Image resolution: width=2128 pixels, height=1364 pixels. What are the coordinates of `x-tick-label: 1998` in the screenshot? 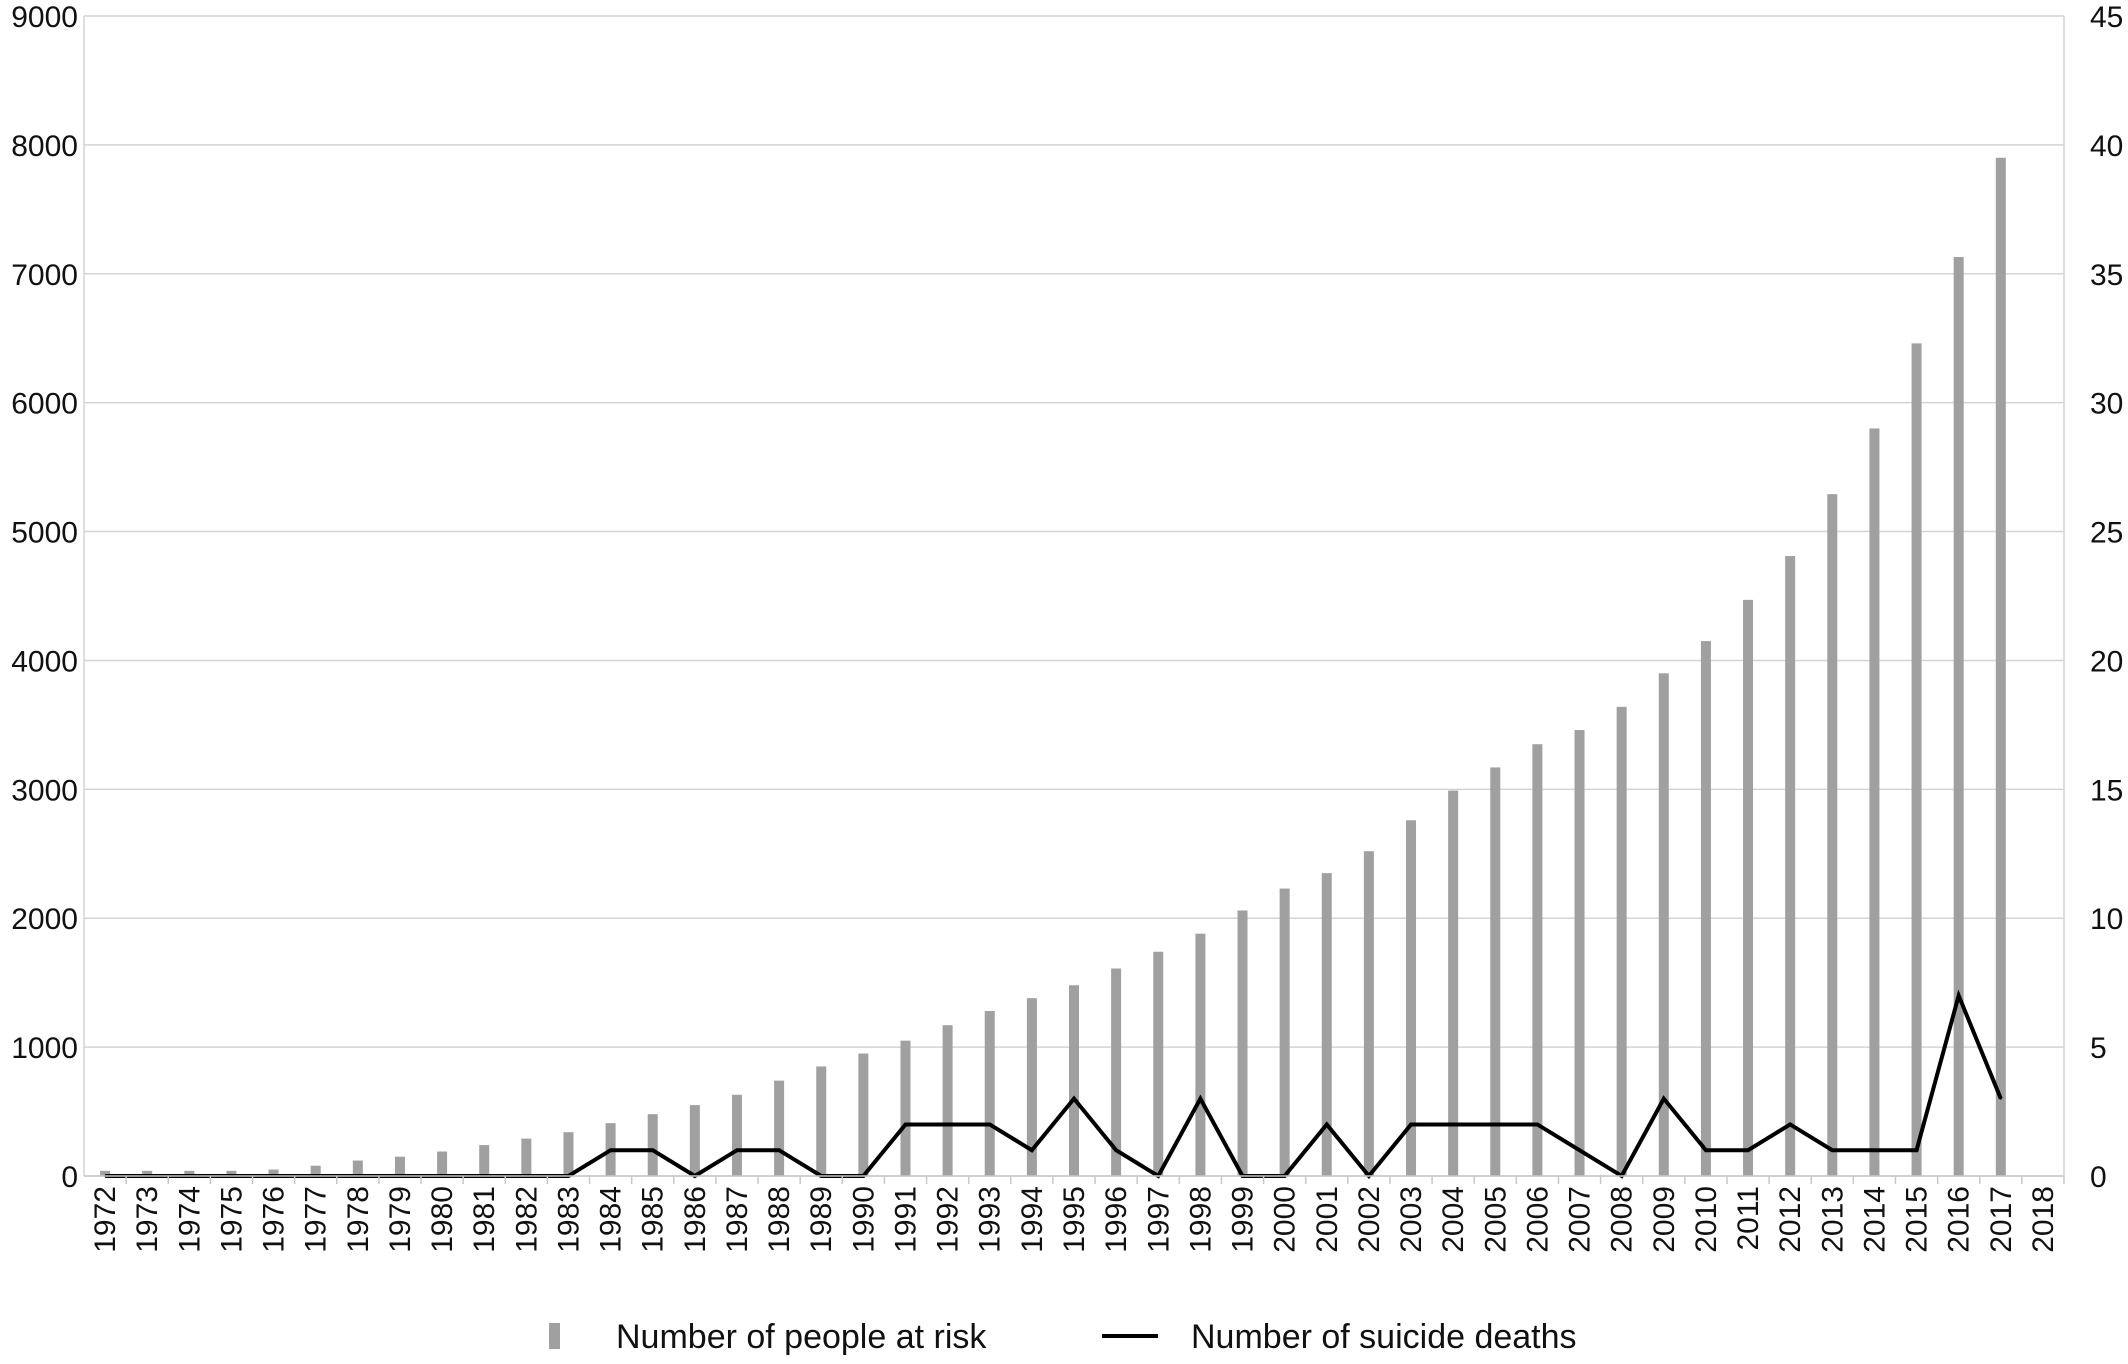 It's located at (1200, 1219).